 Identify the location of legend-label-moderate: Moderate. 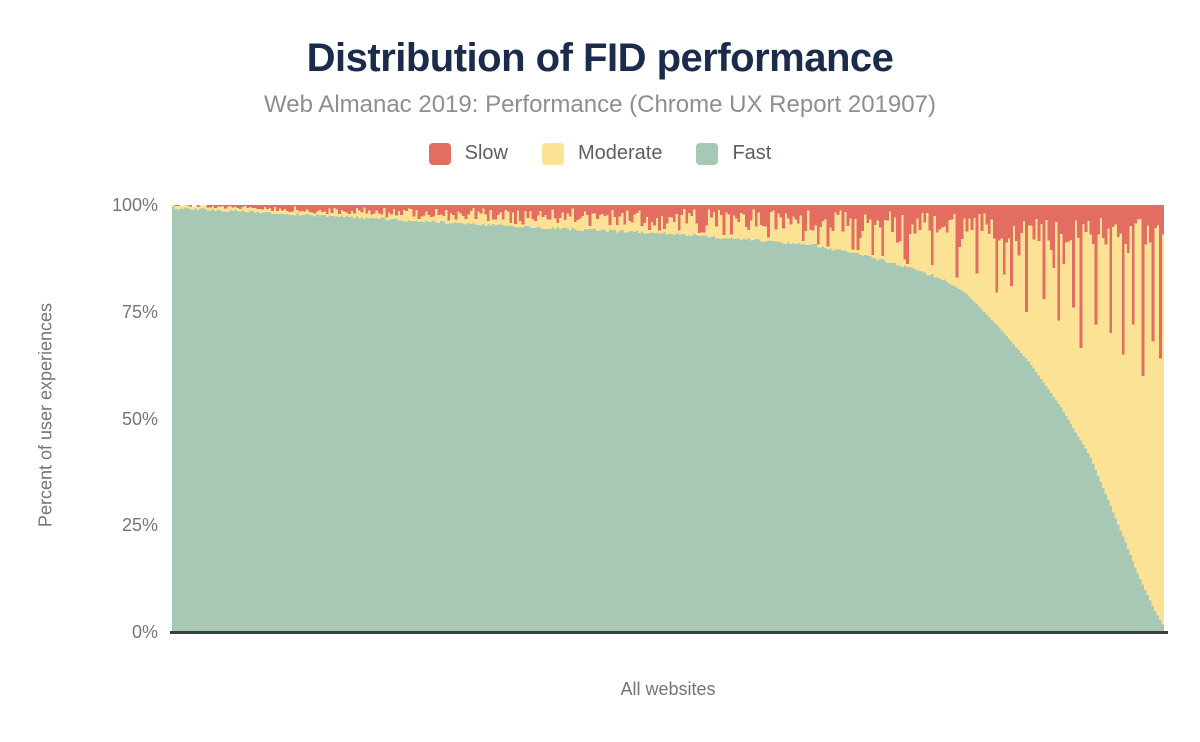
(620, 153).